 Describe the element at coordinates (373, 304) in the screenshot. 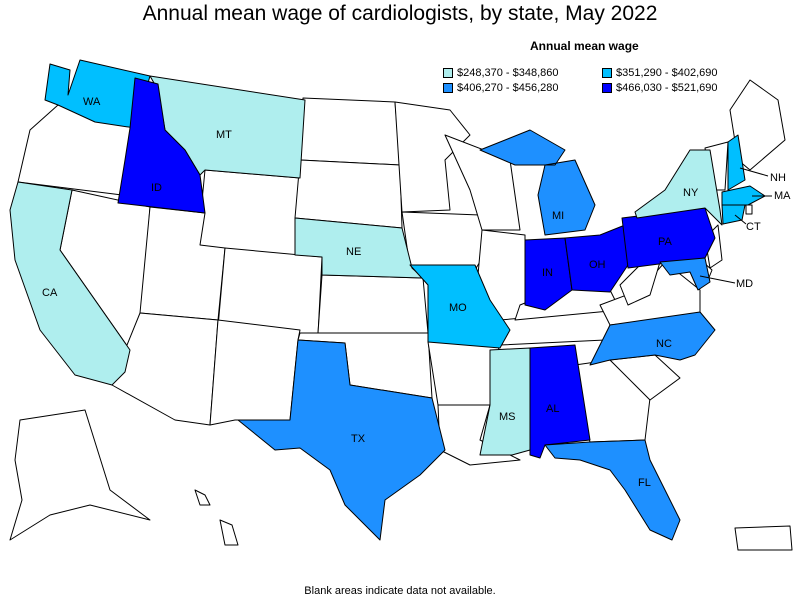

I see `state-KS` at that location.